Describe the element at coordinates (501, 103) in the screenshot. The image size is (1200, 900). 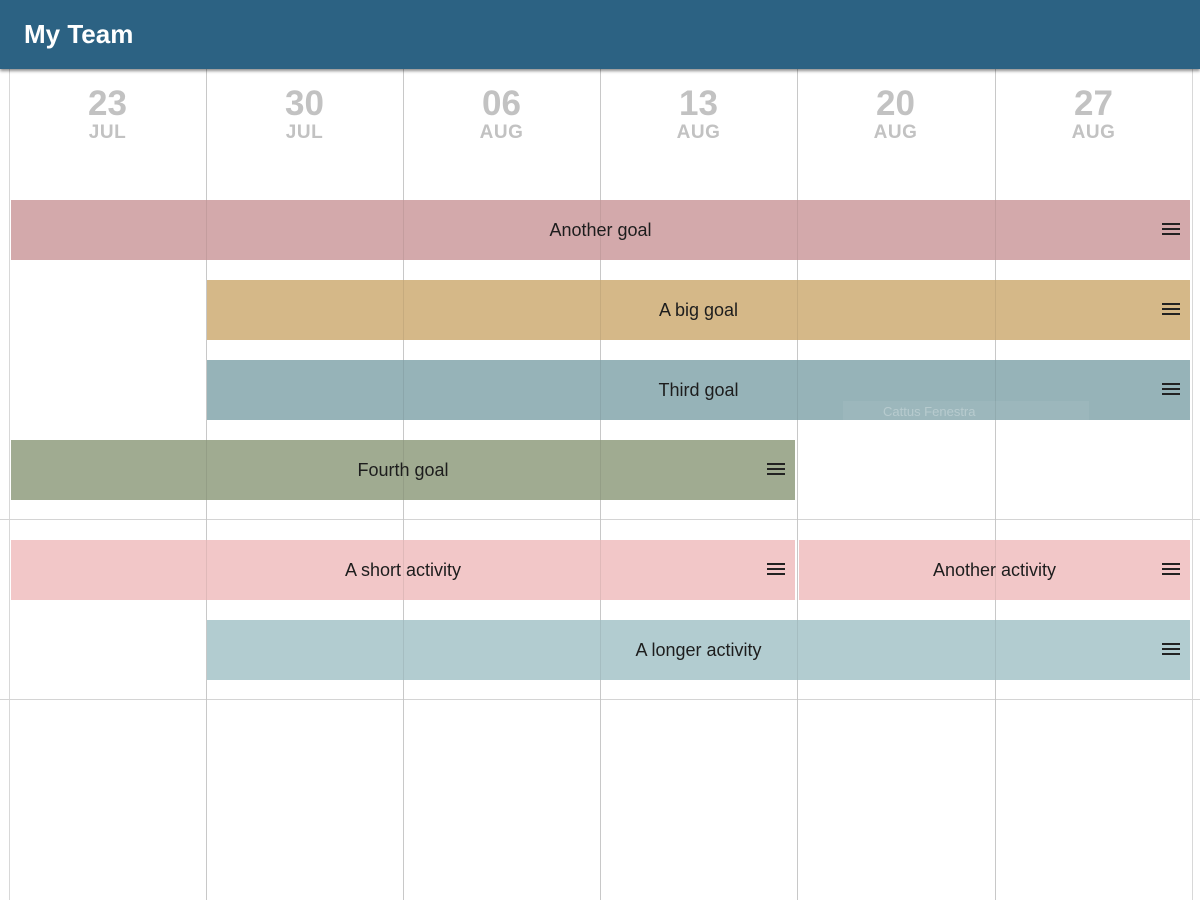
I see `date-day: 06` at that location.